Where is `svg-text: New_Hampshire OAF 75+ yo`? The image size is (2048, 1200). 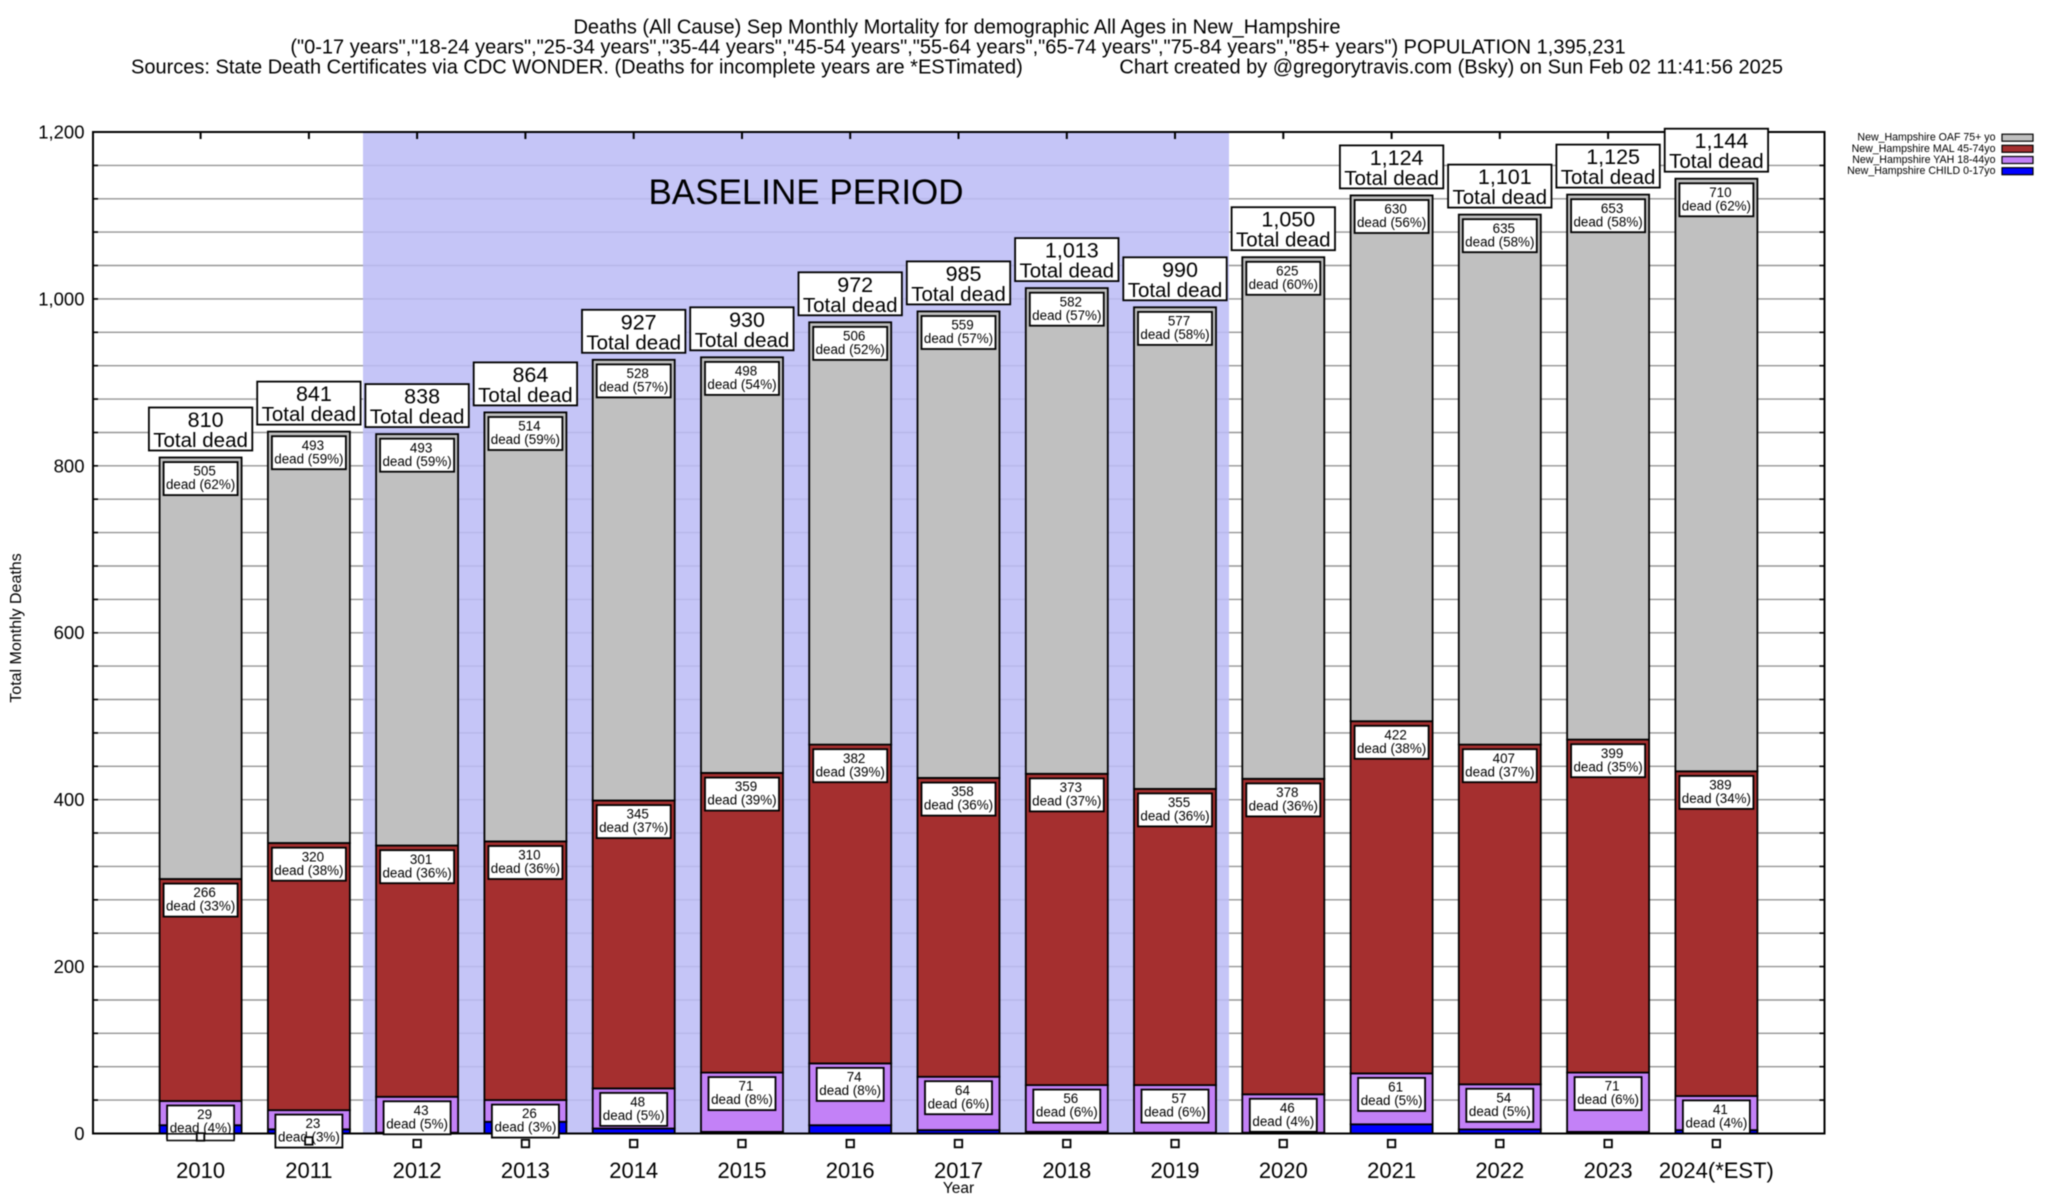 svg-text: New_Hampshire OAF 75+ yo is located at coordinates (1926, 138).